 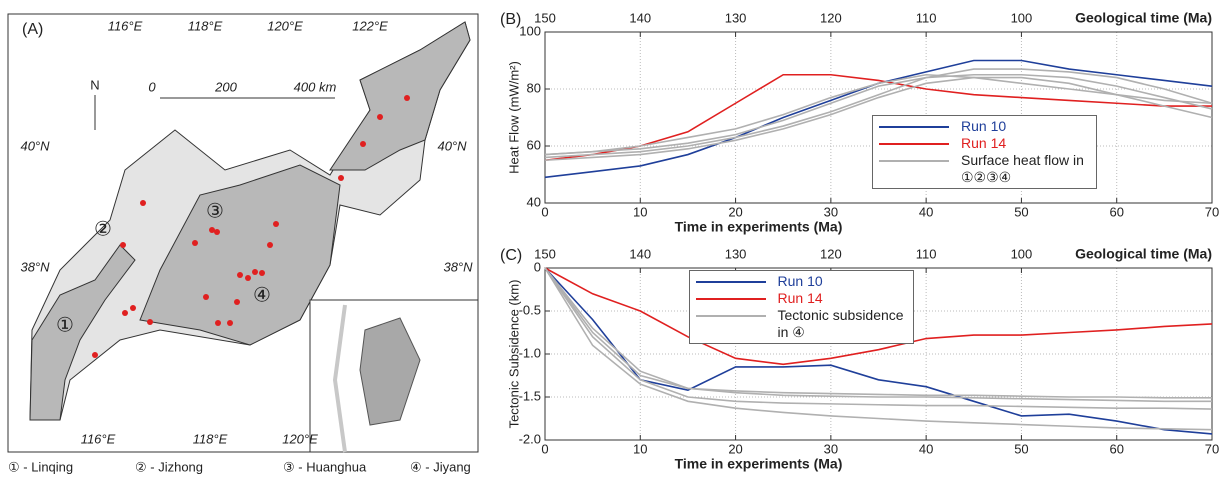 What do you see at coordinates (530, 438) in the screenshot?
I see `y-tick-label: -2.0` at bounding box center [530, 438].